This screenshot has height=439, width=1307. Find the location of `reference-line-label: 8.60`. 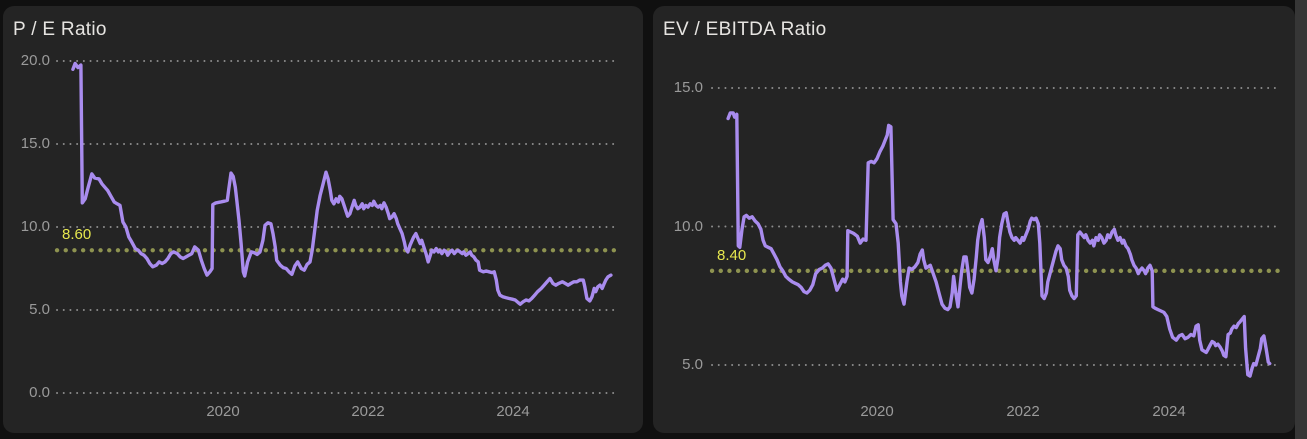

reference-line-label: 8.60 is located at coordinates (77, 235).